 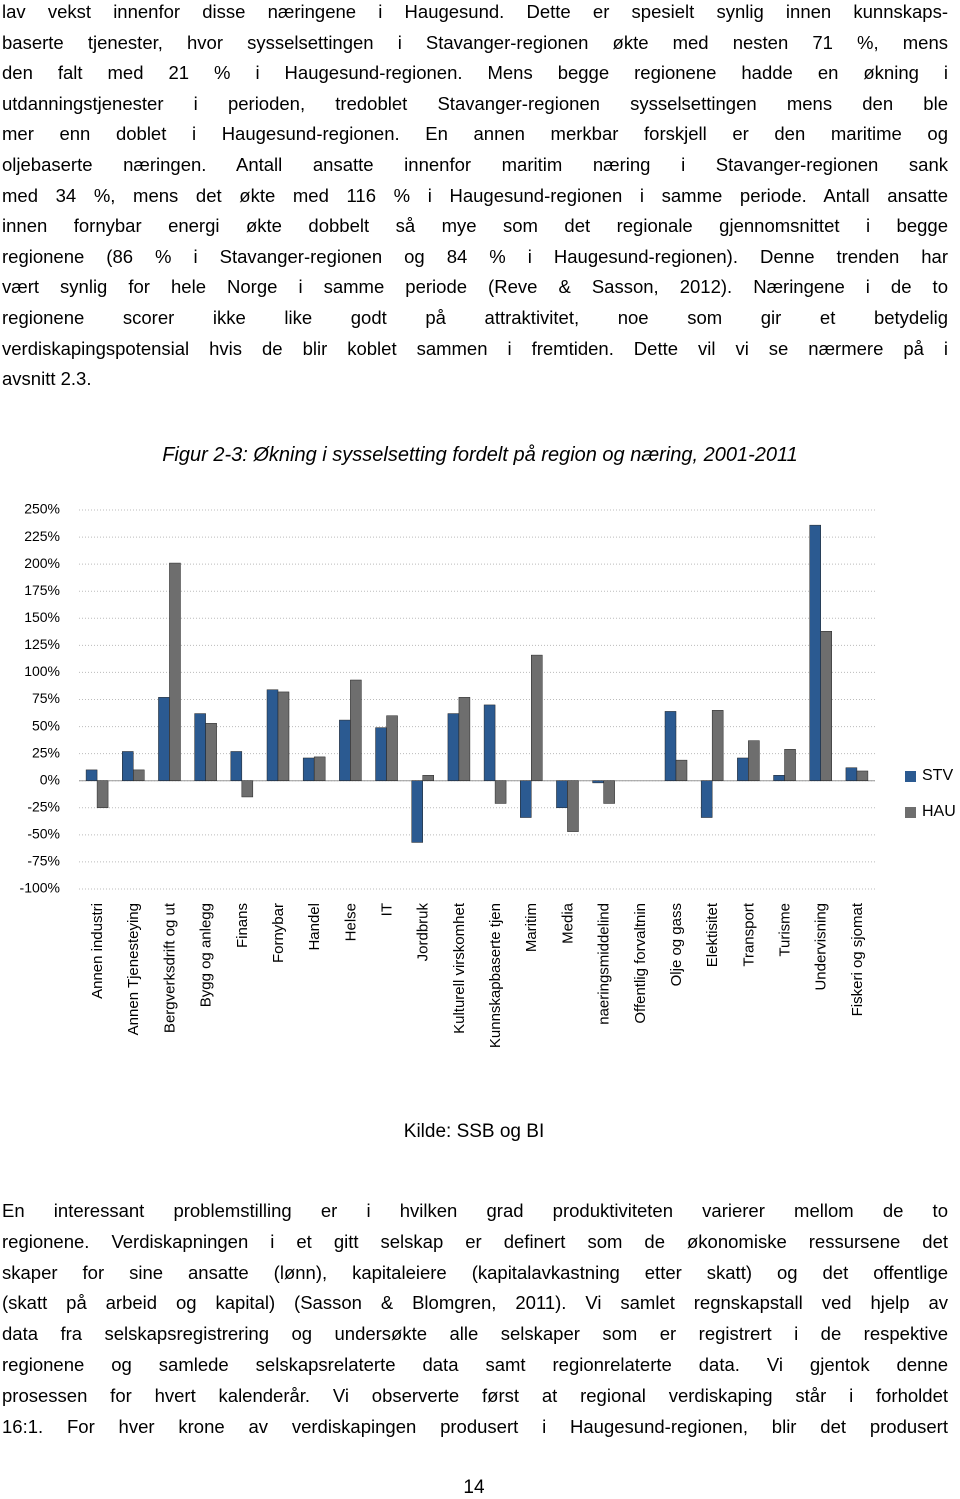 I want to click on y-tick-label: 100%, so click(x=42, y=671).